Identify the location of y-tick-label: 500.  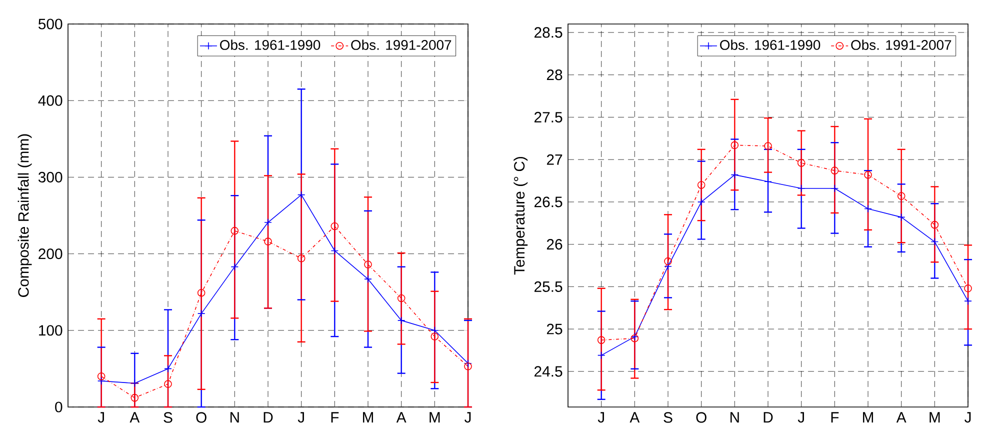
(50, 24).